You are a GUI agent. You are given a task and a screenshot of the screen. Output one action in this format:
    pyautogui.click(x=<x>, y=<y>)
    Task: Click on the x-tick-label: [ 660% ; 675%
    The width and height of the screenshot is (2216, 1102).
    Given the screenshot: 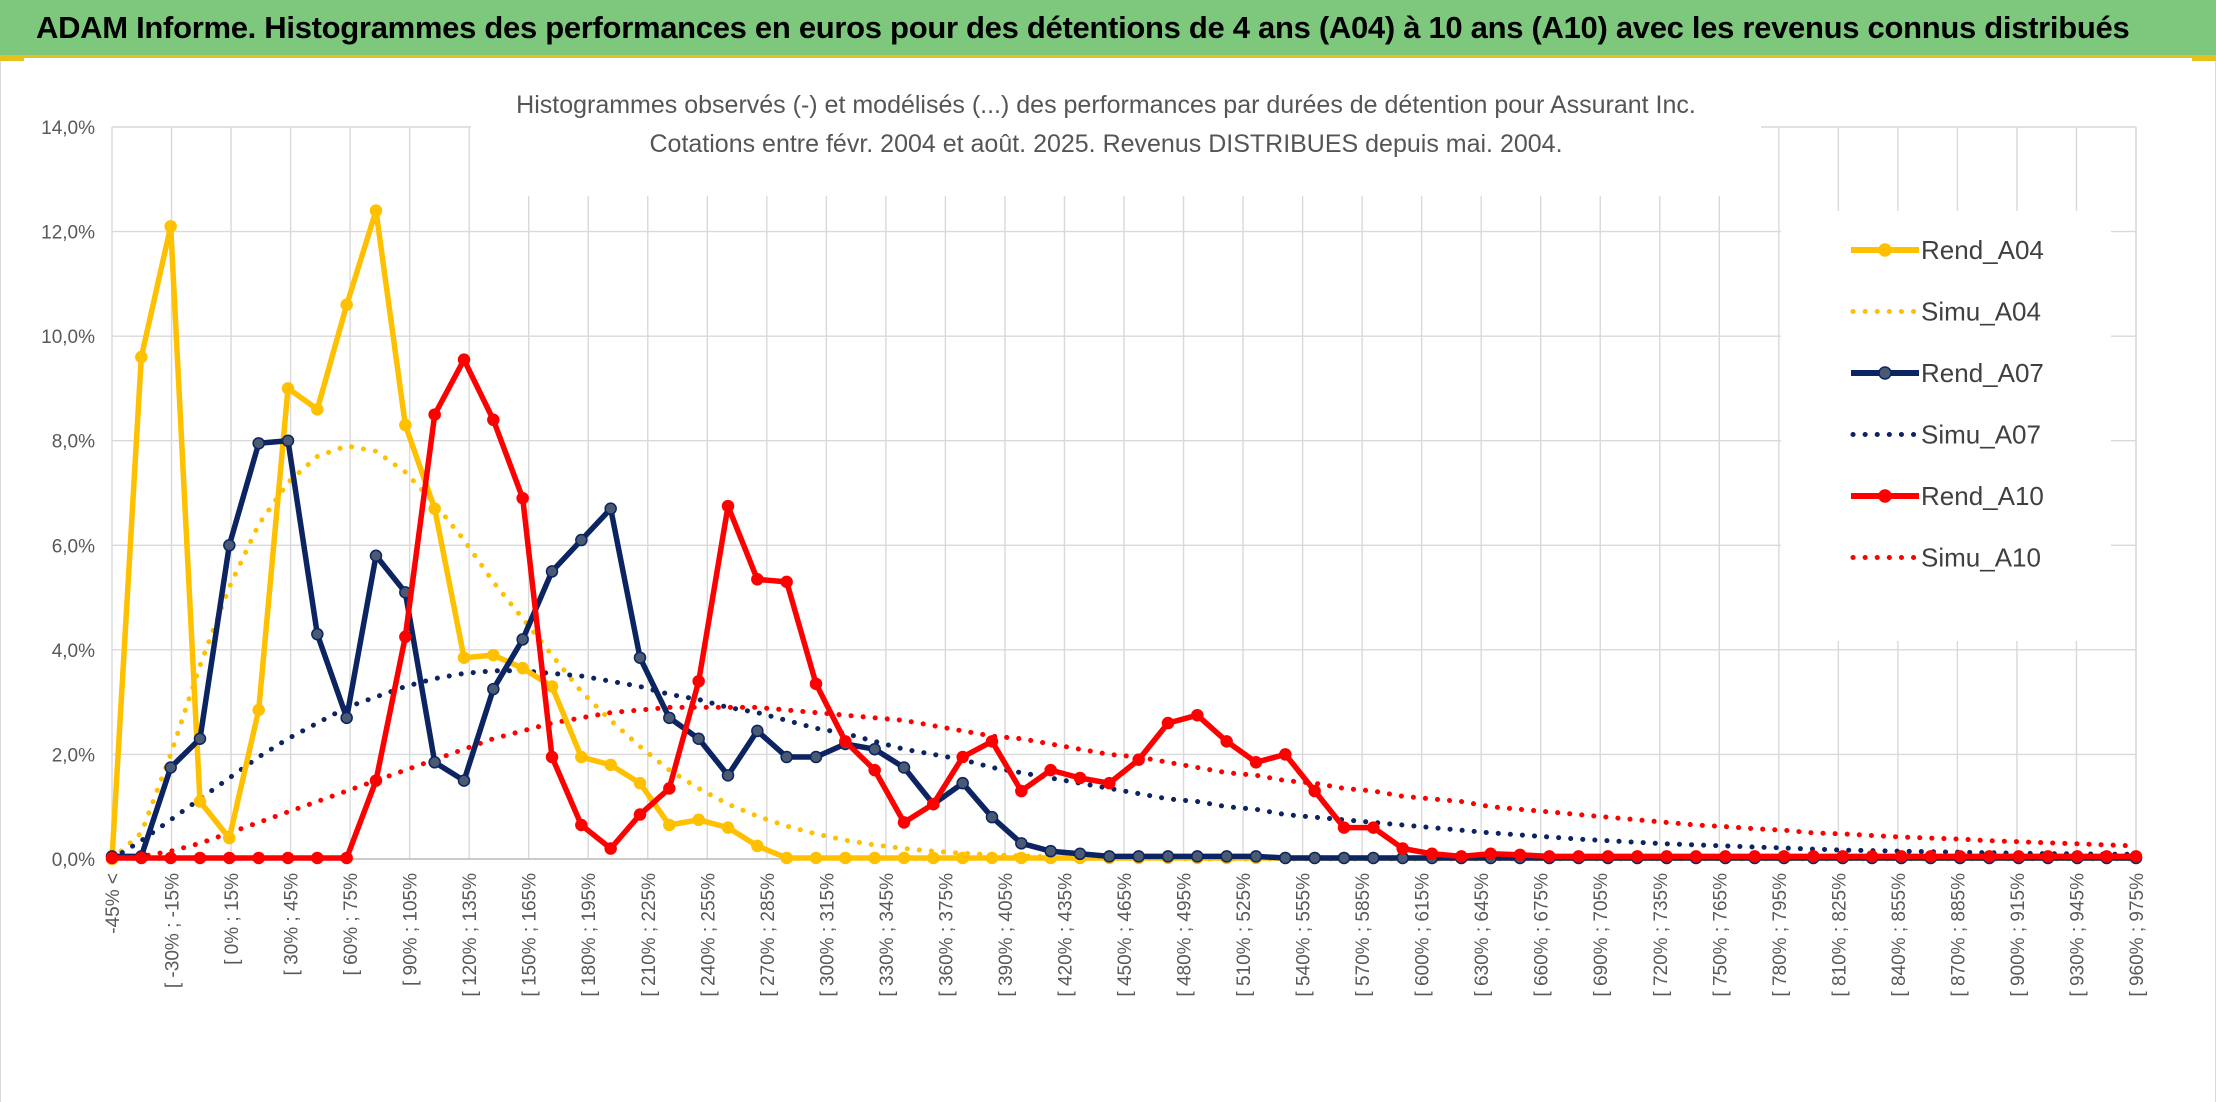 What is the action you would take?
    pyautogui.click(x=1542, y=935)
    